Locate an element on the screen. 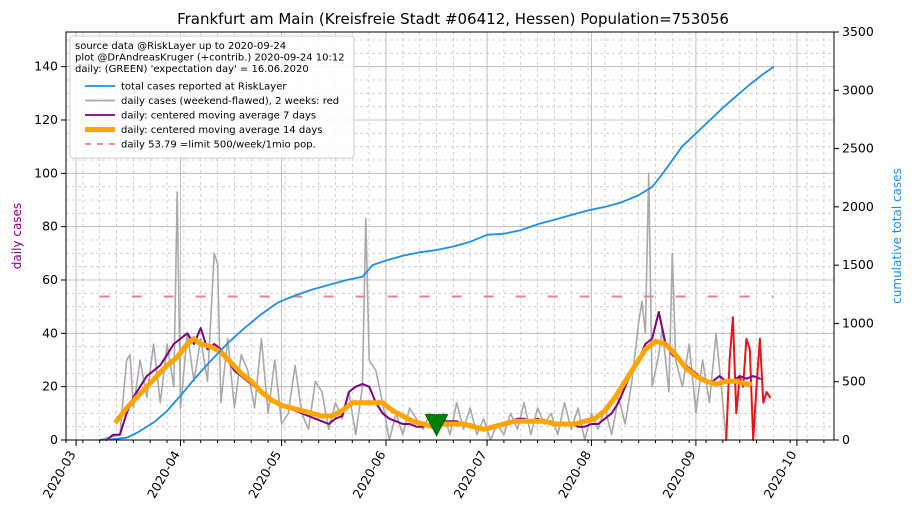 The width and height of the screenshot is (915, 516). y-tick-label-right: 3500 is located at coordinates (858, 31).